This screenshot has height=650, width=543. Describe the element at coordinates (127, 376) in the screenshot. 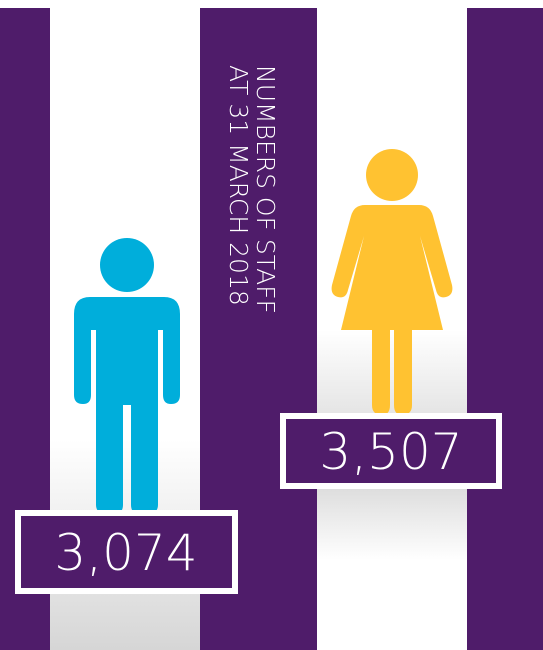

I see `male-figure` at that location.